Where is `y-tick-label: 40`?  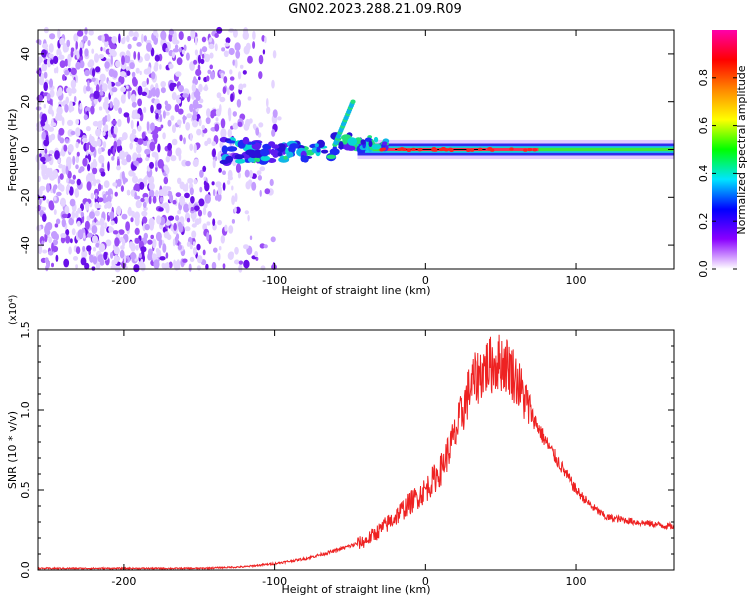 y-tick-label: 40 is located at coordinates (25, 54).